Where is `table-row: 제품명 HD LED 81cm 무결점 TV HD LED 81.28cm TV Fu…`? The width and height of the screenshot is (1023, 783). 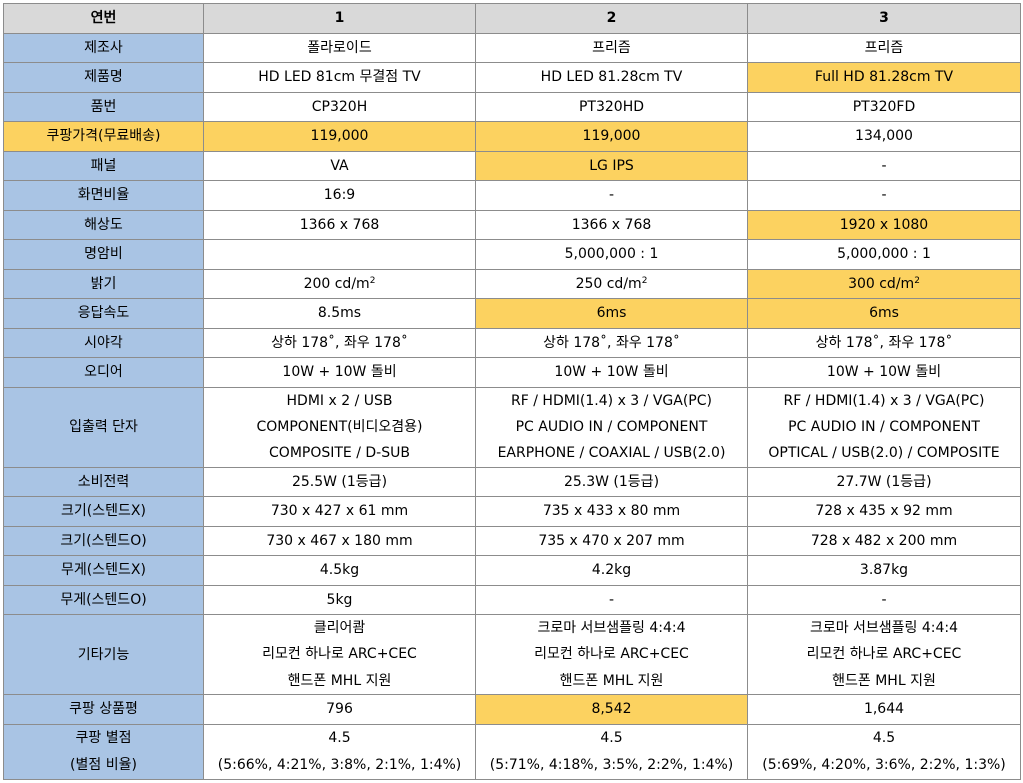
table-row: 제품명 HD LED 81cm 무결점 TV HD LED 81.28cm TV Fu… is located at coordinates (512, 77).